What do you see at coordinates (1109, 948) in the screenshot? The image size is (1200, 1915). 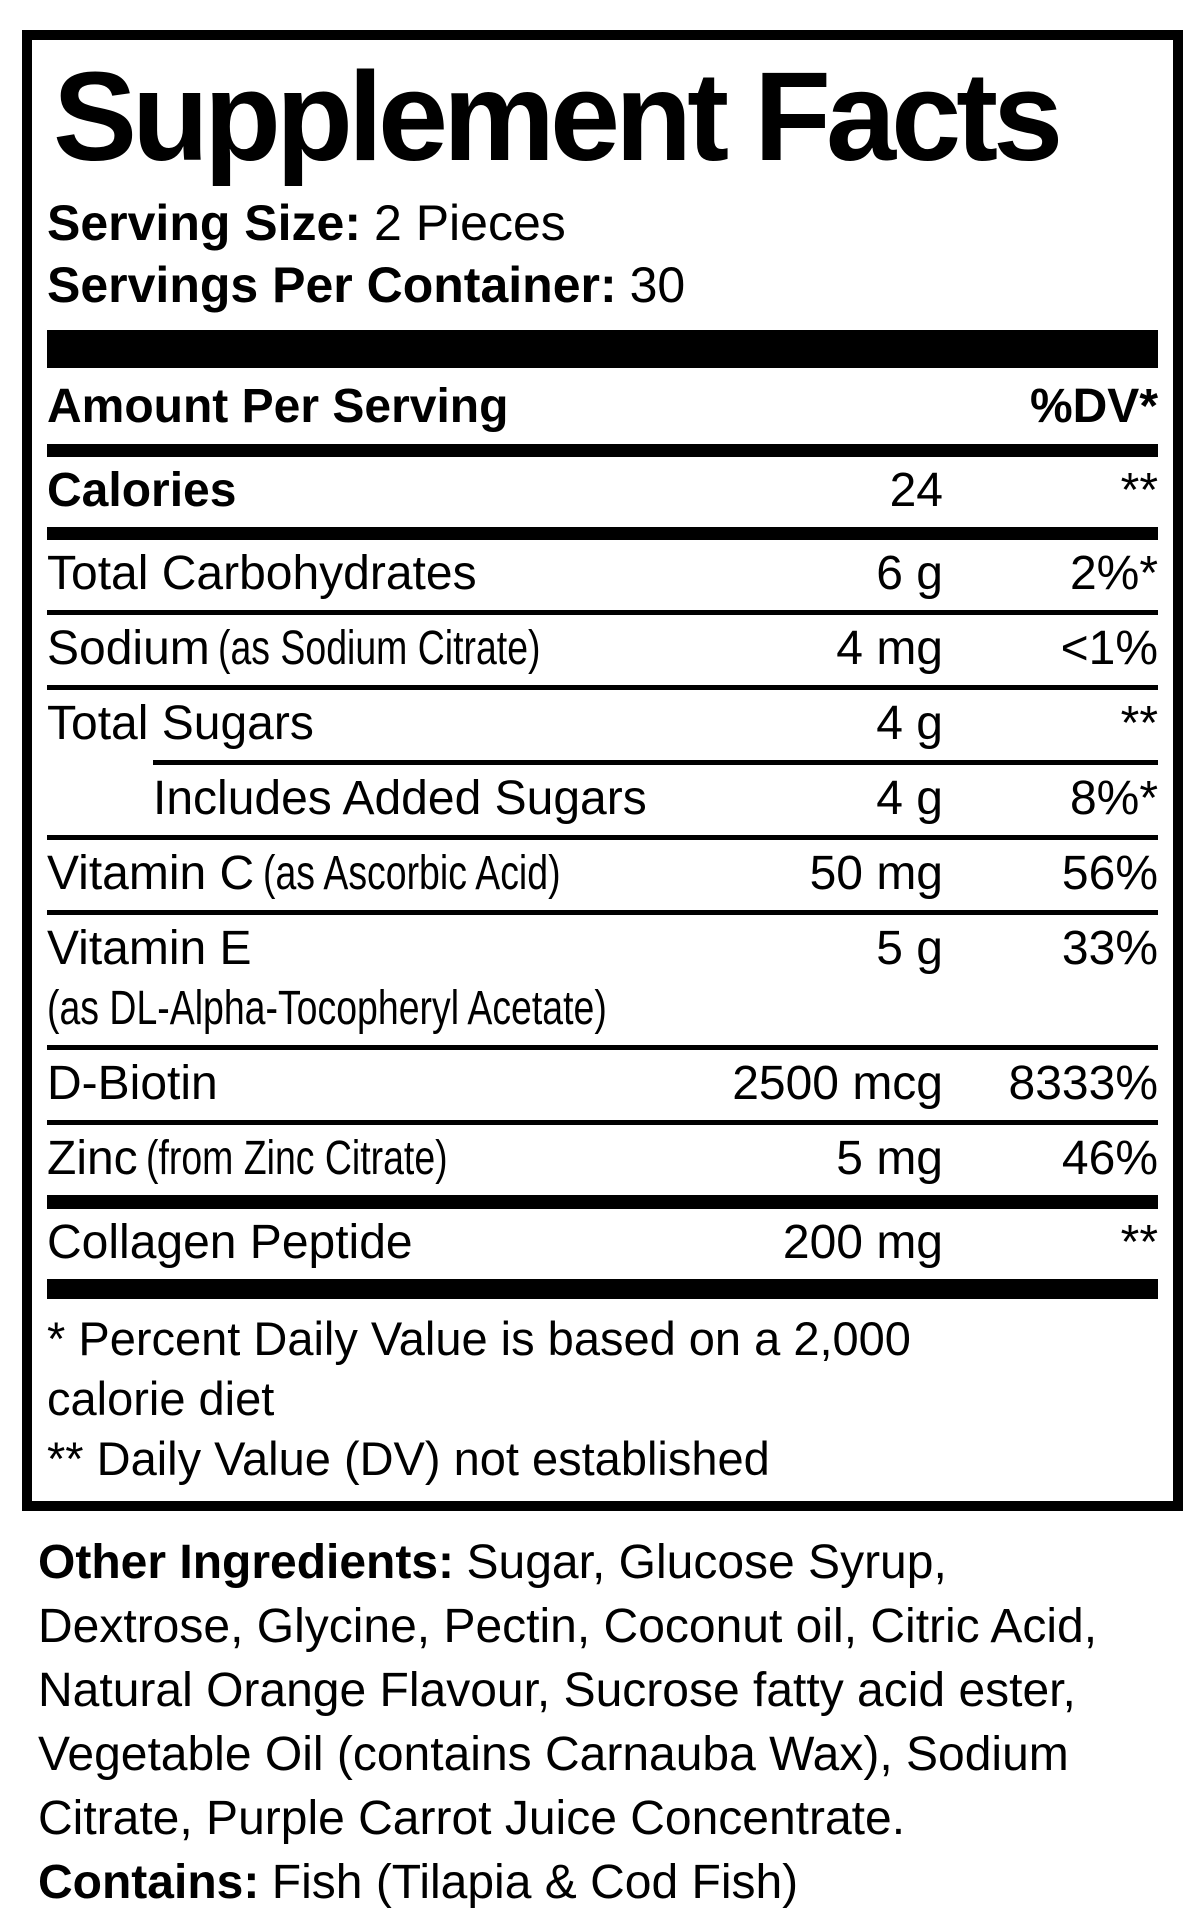 I see `nutrient-dv: 33%` at bounding box center [1109, 948].